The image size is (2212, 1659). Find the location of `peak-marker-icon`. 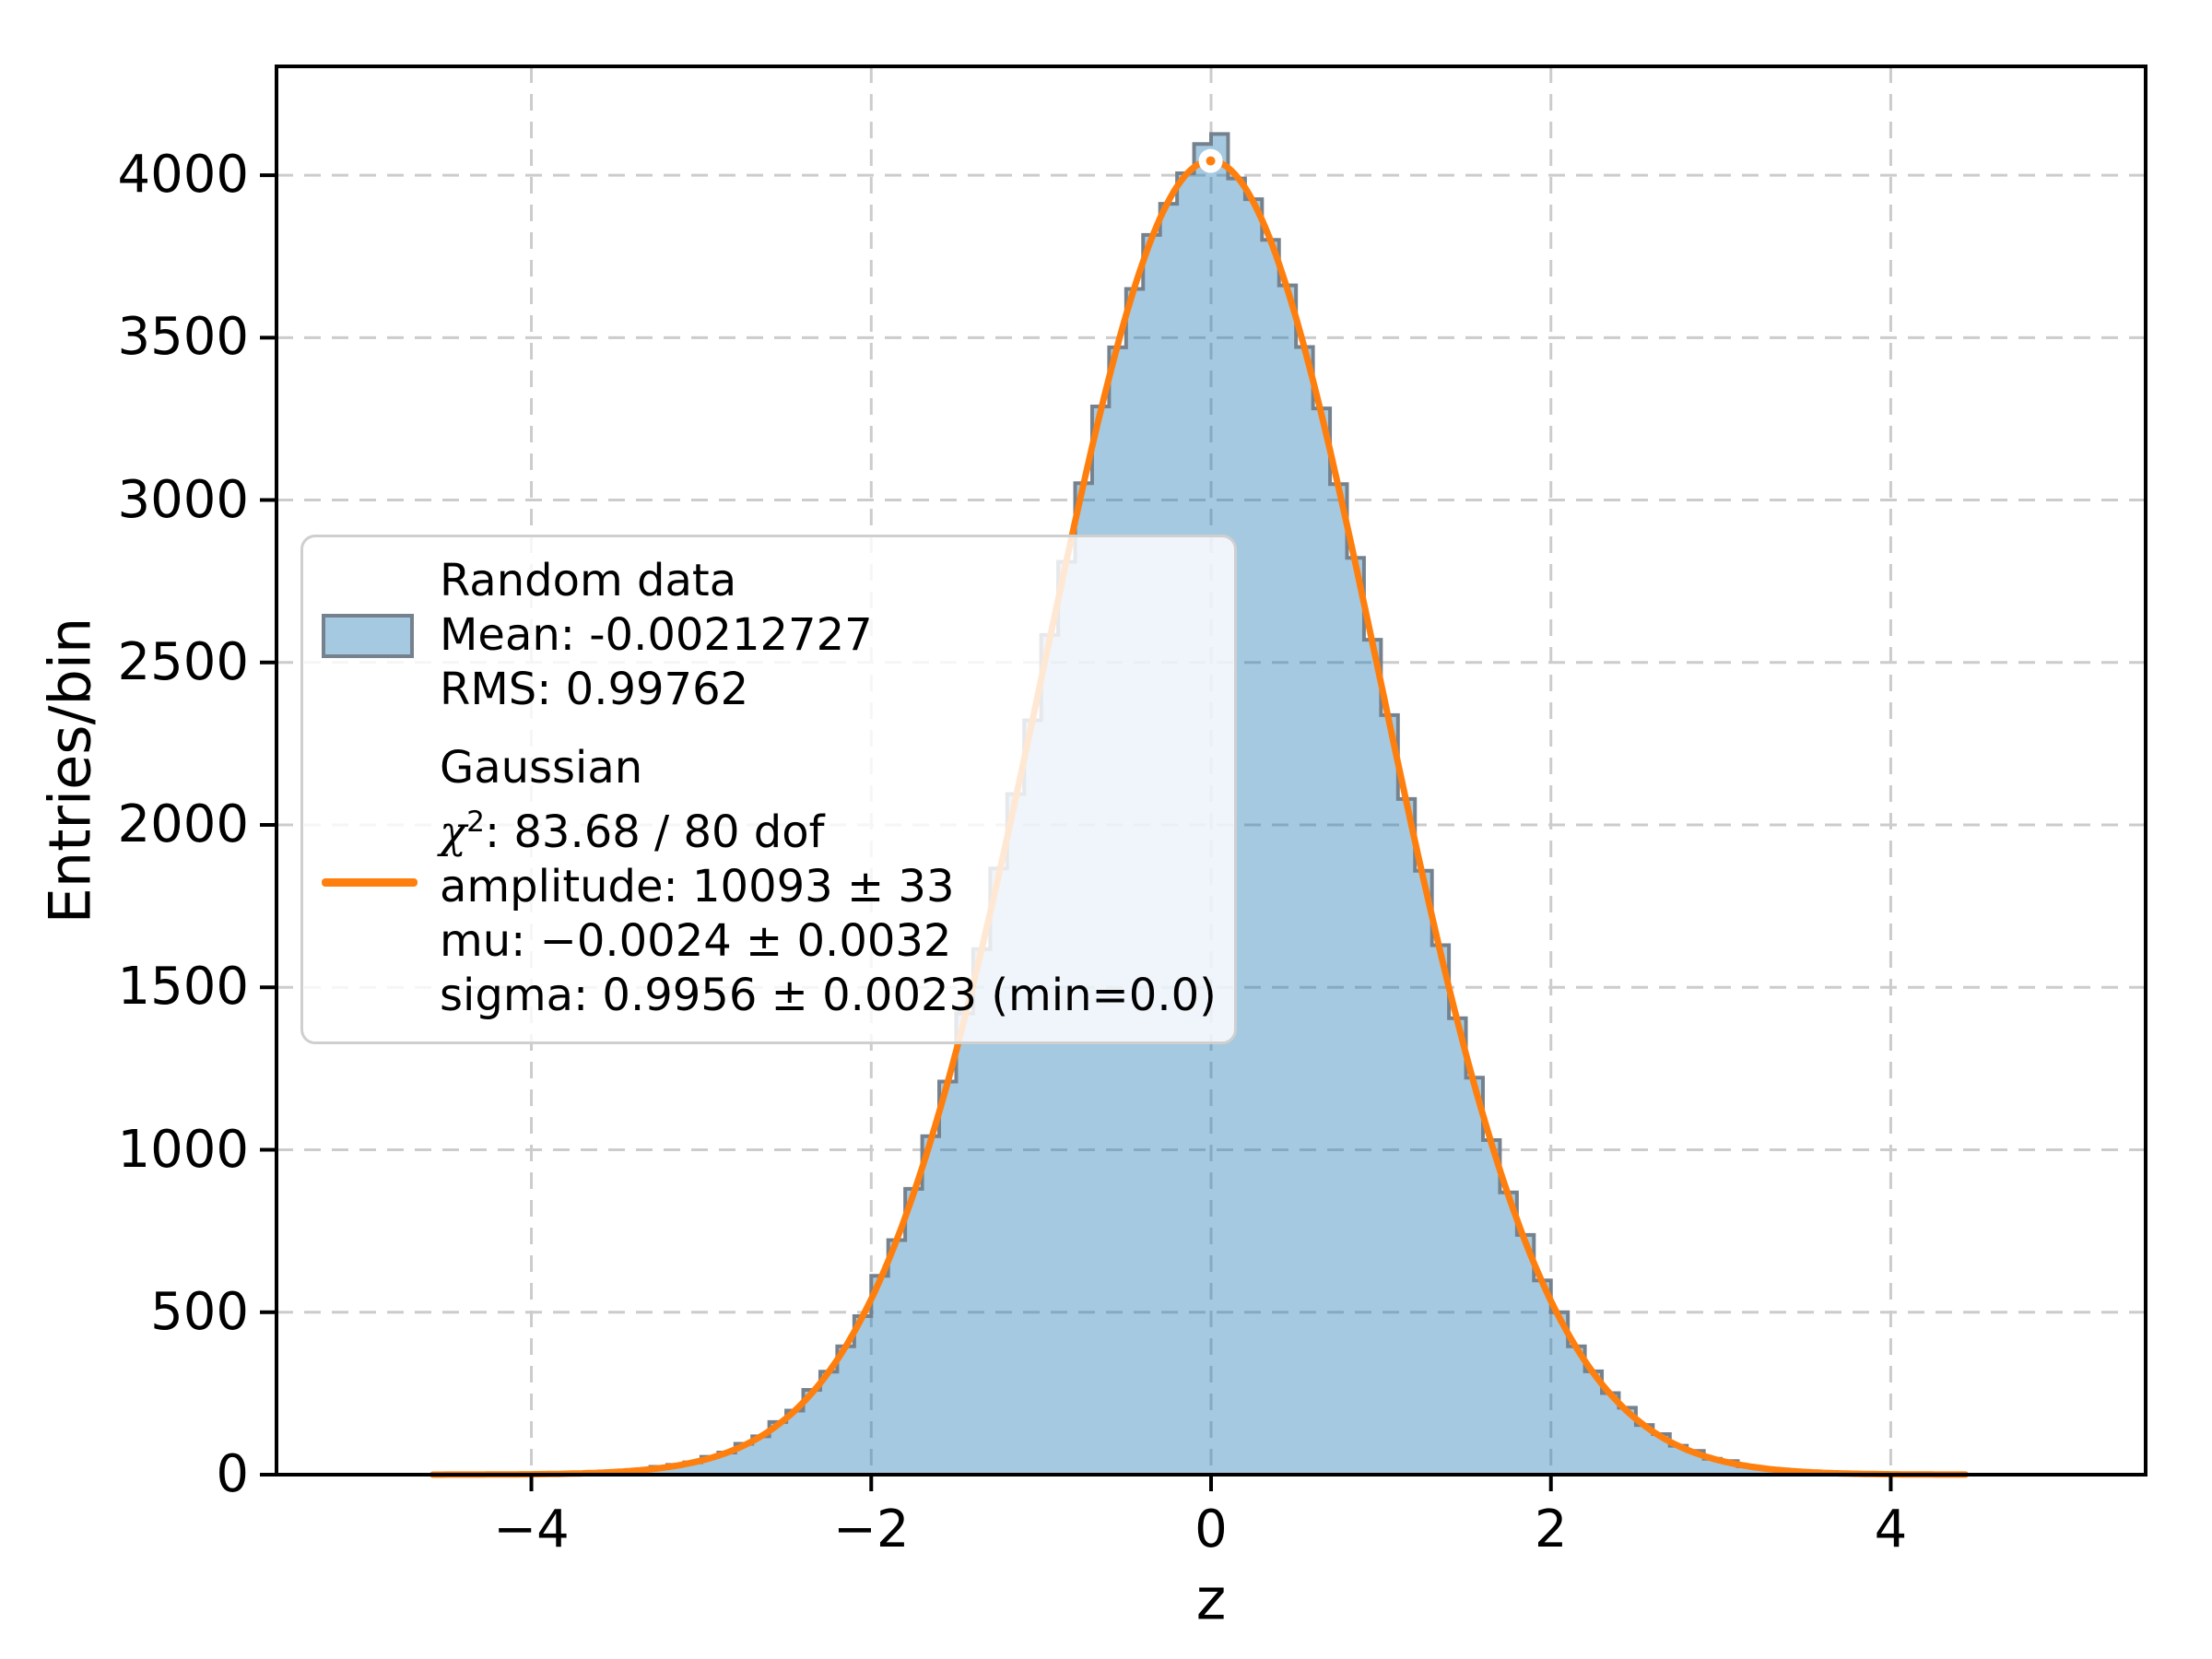

peak-marker-icon is located at coordinates (1210, 160).